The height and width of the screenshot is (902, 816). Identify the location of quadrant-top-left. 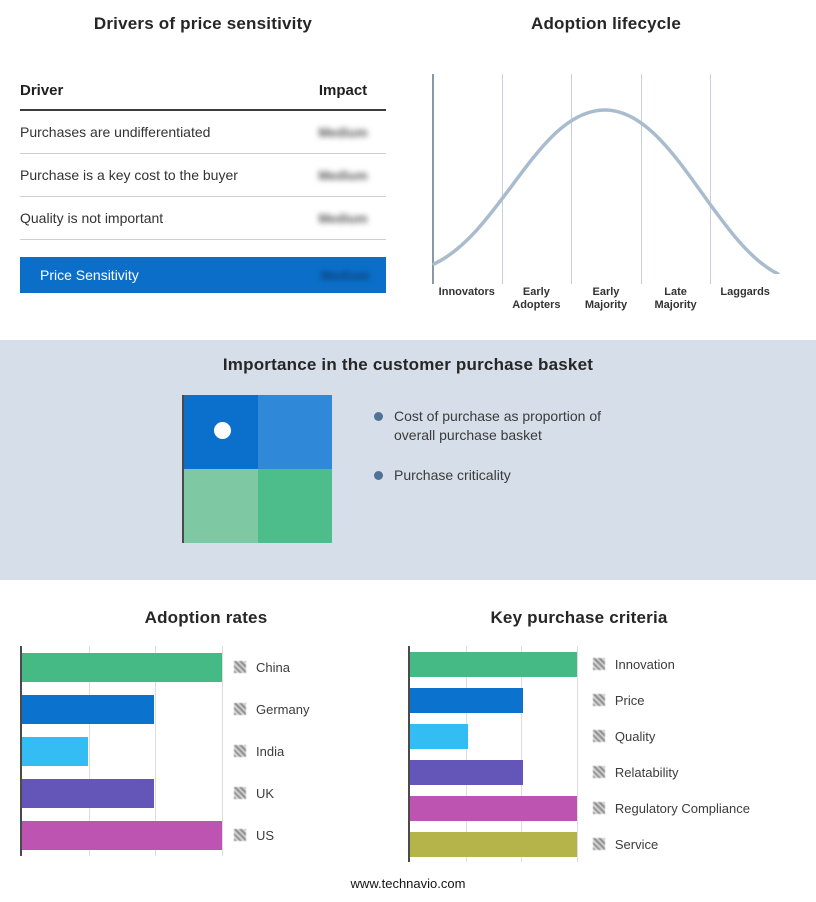
(221, 432).